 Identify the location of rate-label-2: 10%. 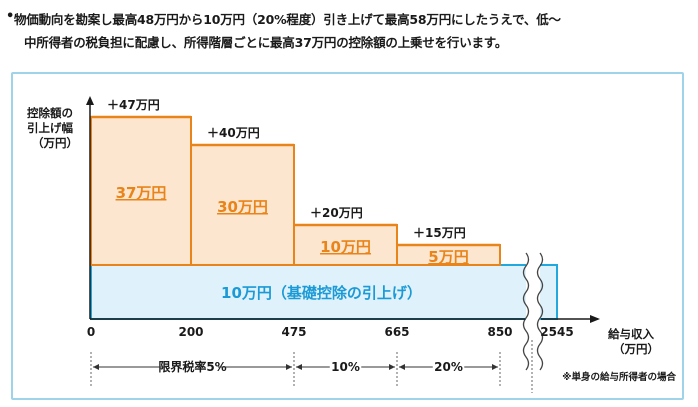
(345, 367).